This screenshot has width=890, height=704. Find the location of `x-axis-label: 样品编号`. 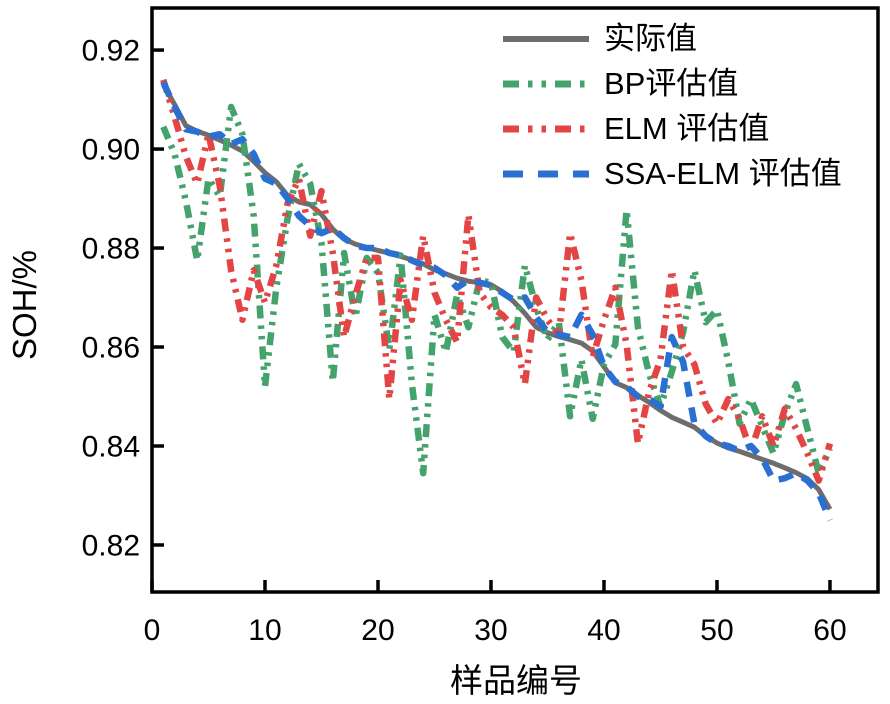

x-axis-label: 样品编号 is located at coordinates (516, 680).